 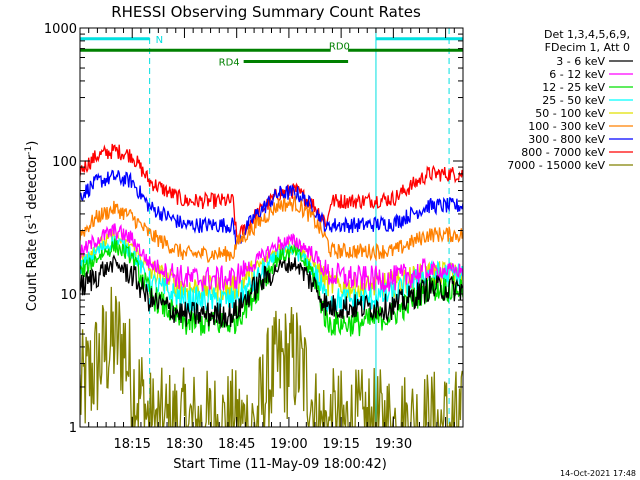 I want to click on y-axis-label-sup1: -1, so click(x=29, y=218).